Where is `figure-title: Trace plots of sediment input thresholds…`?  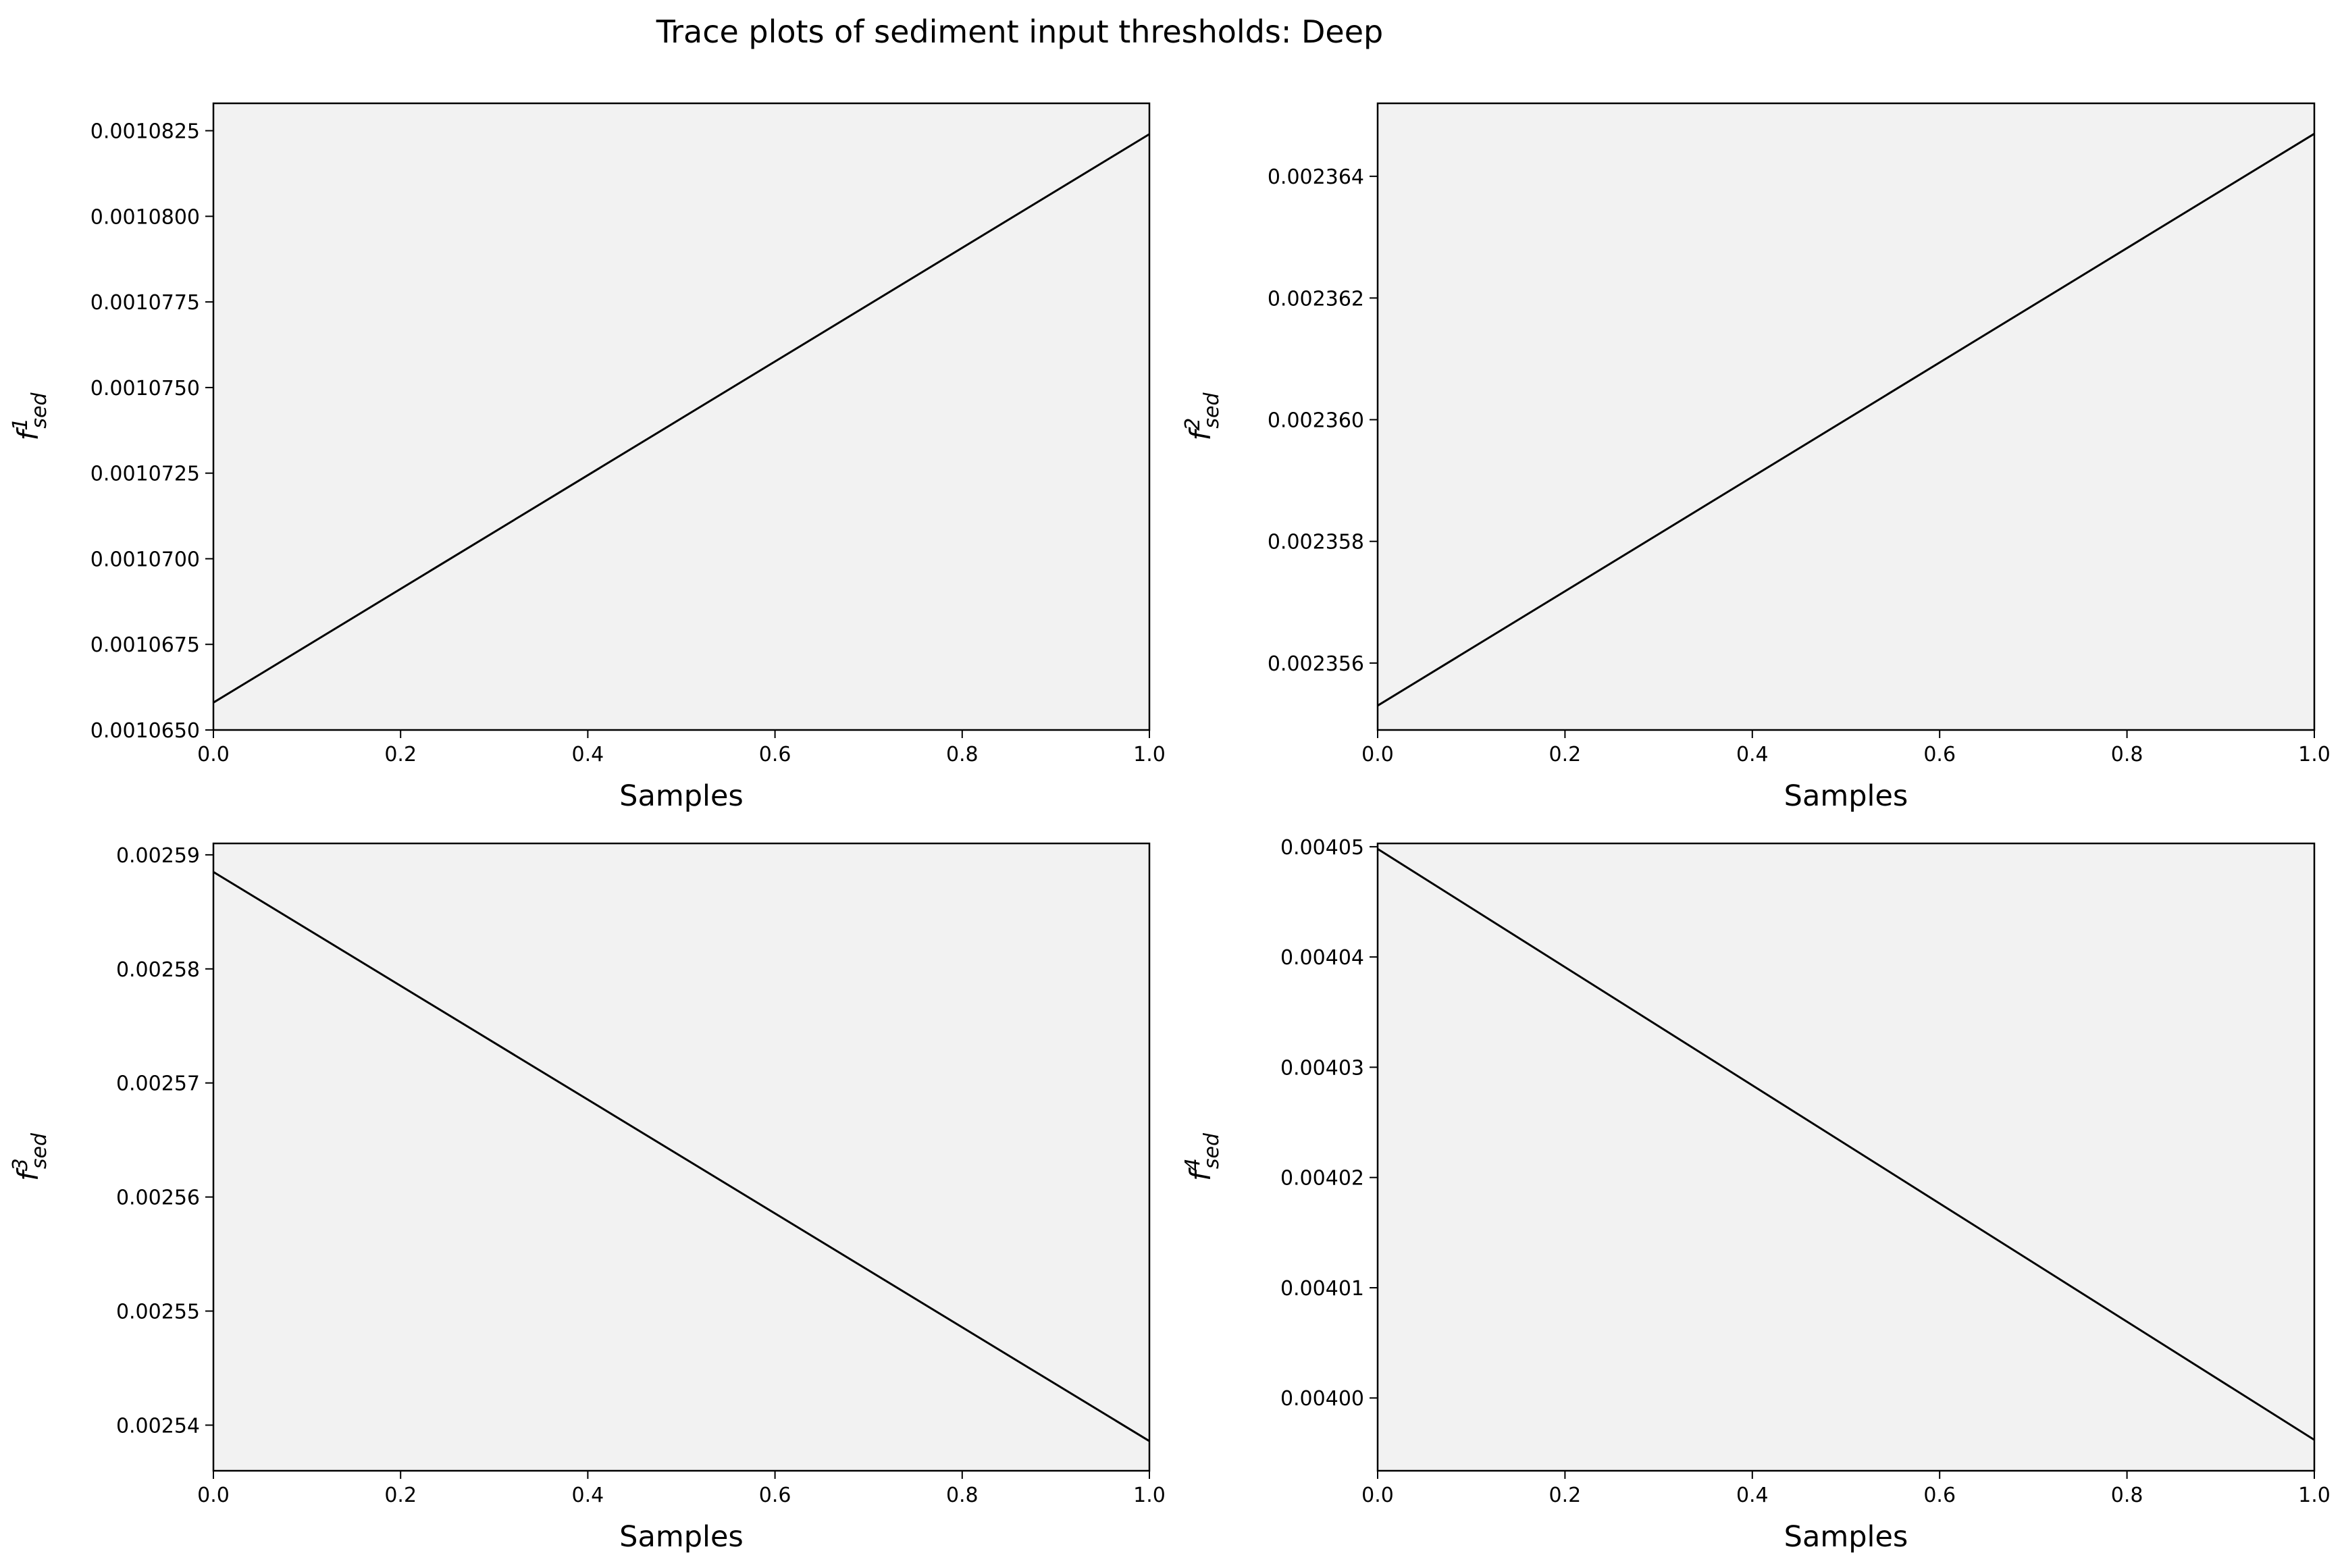
figure-title: Trace plots of sediment input thresholds… is located at coordinates (1019, 32).